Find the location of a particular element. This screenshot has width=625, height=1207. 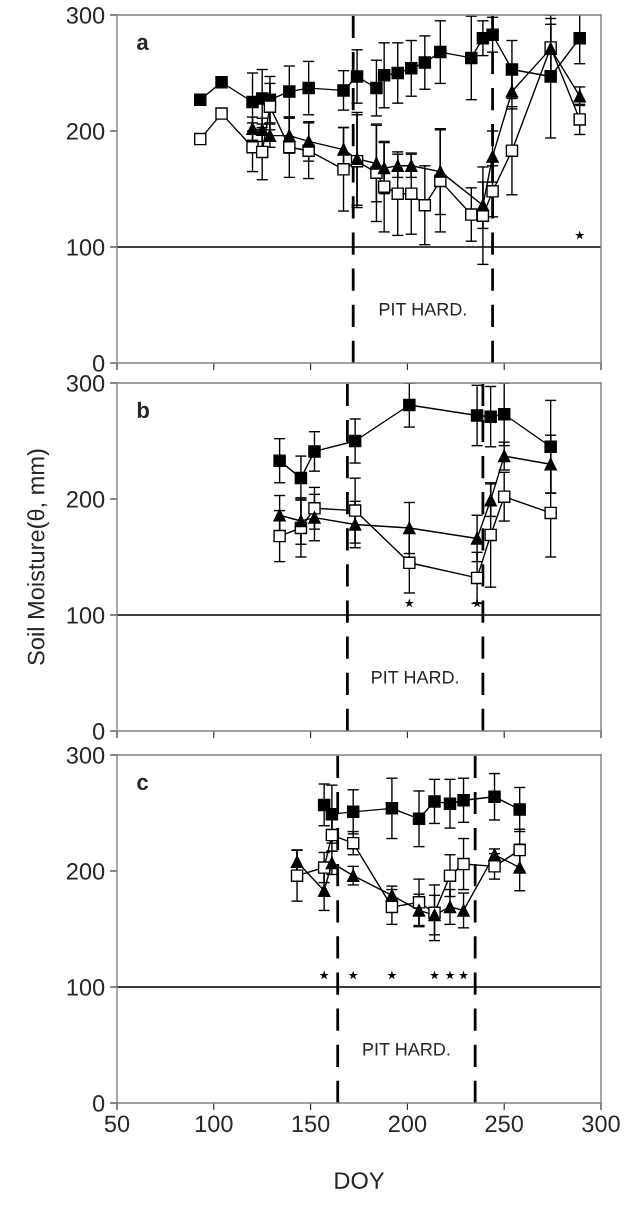

x-tick-label: 100 is located at coordinates (214, 1124).